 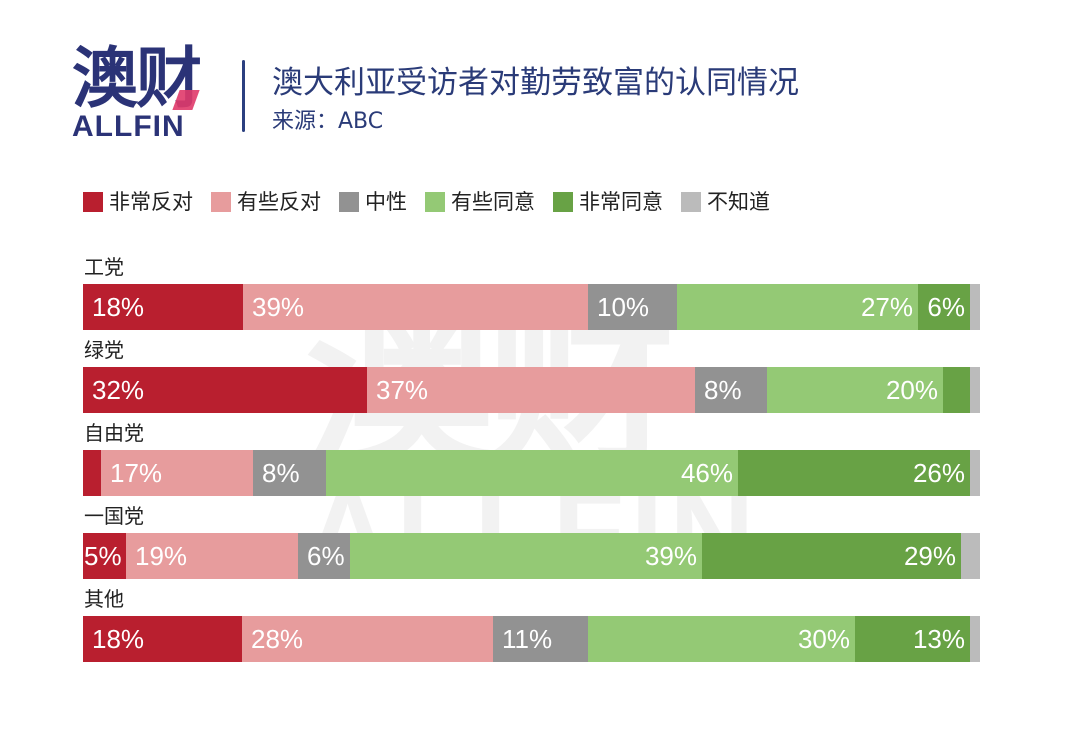 What do you see at coordinates (128, 126) in the screenshot?
I see `logo-english: ALLFIN` at bounding box center [128, 126].